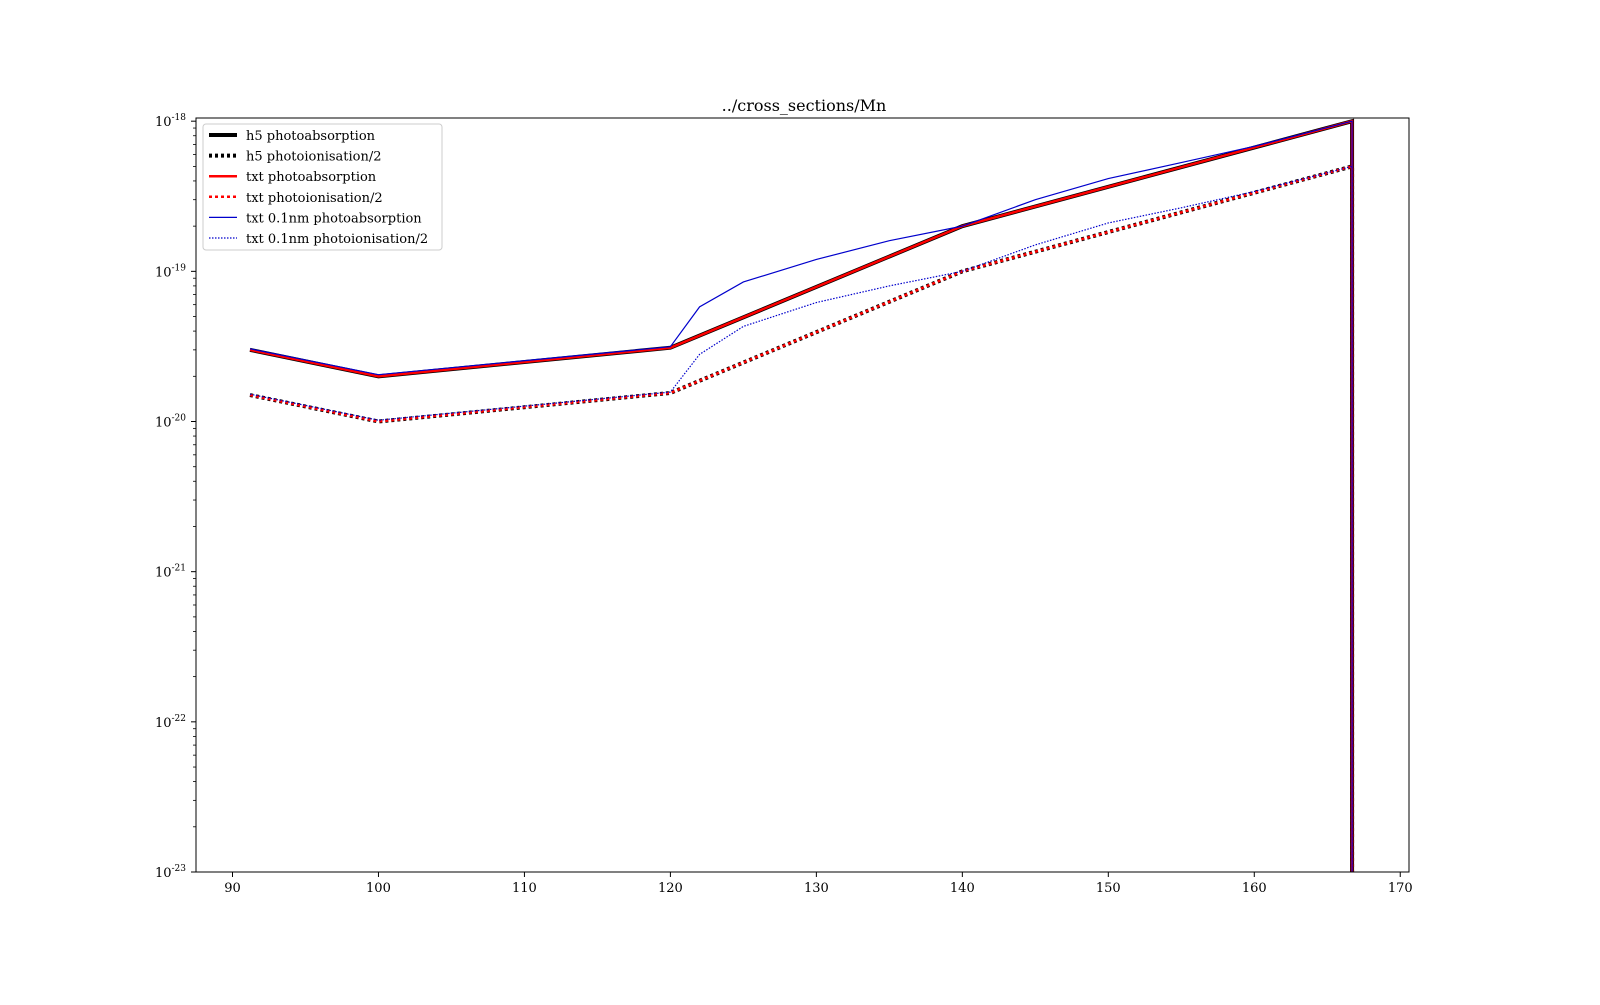 This screenshot has width=1600, height=1005. Describe the element at coordinates (170, 121) in the screenshot. I see `y-tick-label: 10-18` at that location.